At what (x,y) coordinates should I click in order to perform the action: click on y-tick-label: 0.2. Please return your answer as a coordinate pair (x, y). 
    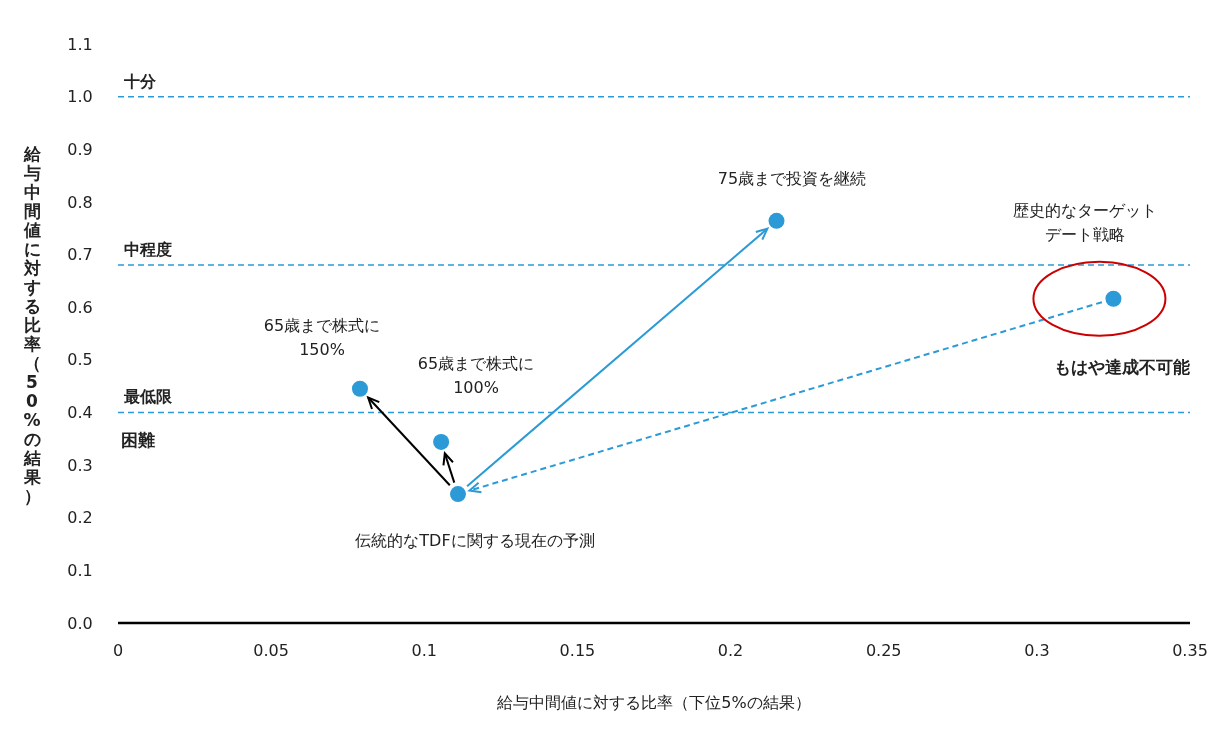
    Looking at the image, I should click on (80, 518).